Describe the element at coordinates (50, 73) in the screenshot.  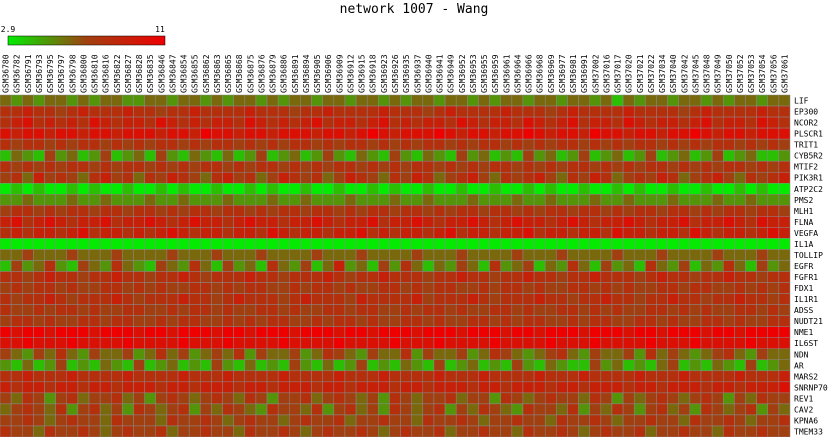
I see `column-label: GSM36795` at that location.